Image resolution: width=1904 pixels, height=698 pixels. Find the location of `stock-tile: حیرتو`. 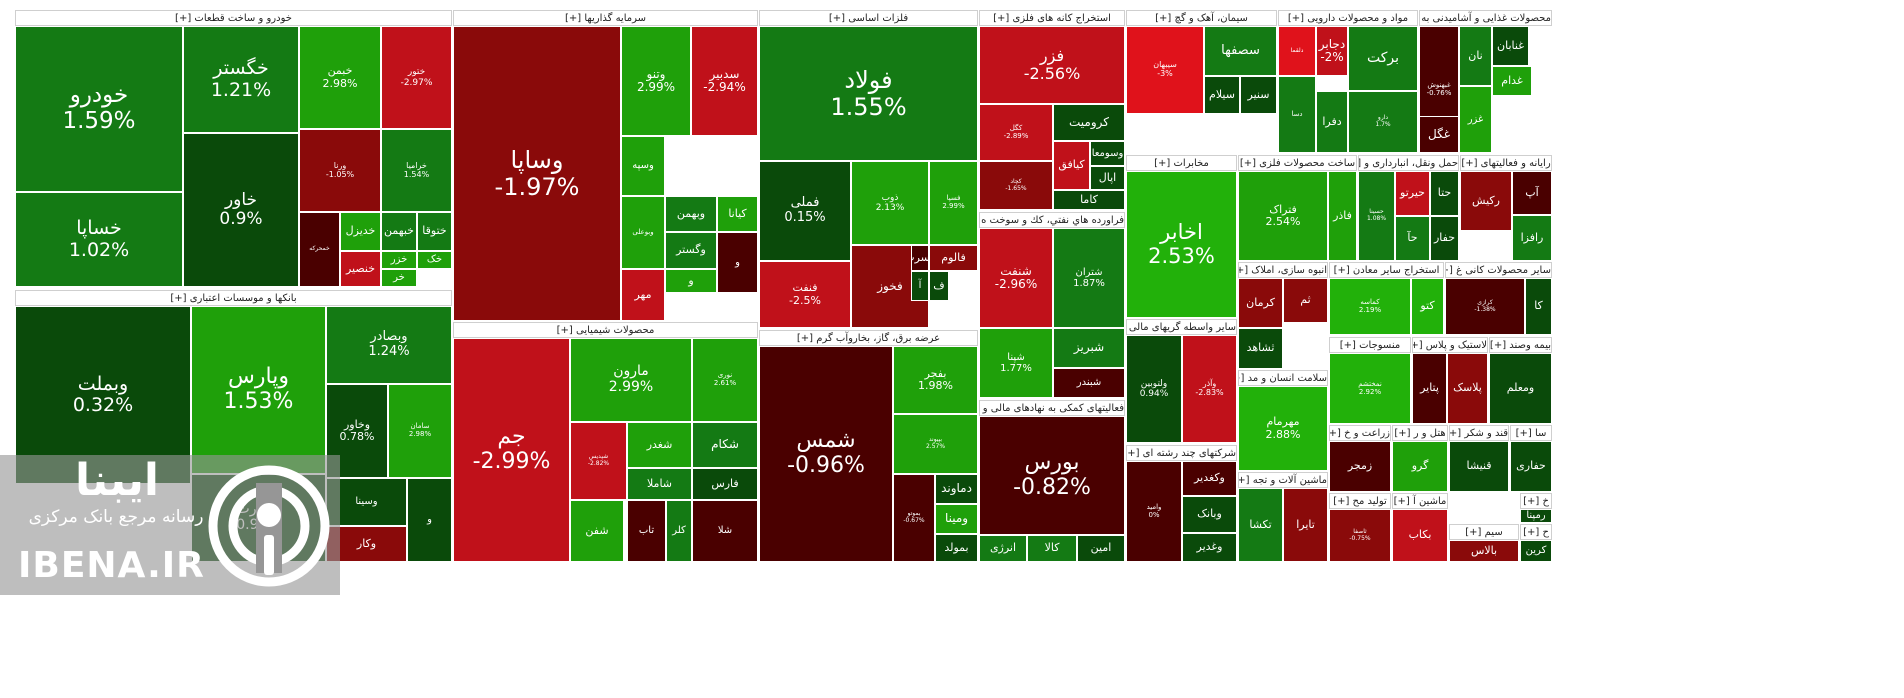

stock-tile: حیرتو is located at coordinates (1412, 193).